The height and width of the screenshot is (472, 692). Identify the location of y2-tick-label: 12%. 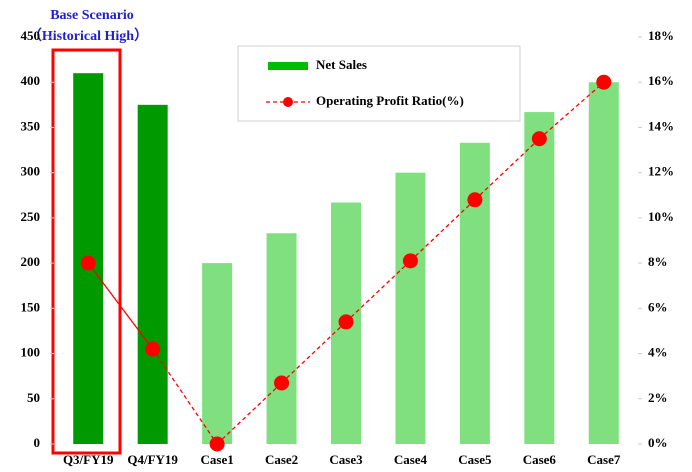
(661, 171).